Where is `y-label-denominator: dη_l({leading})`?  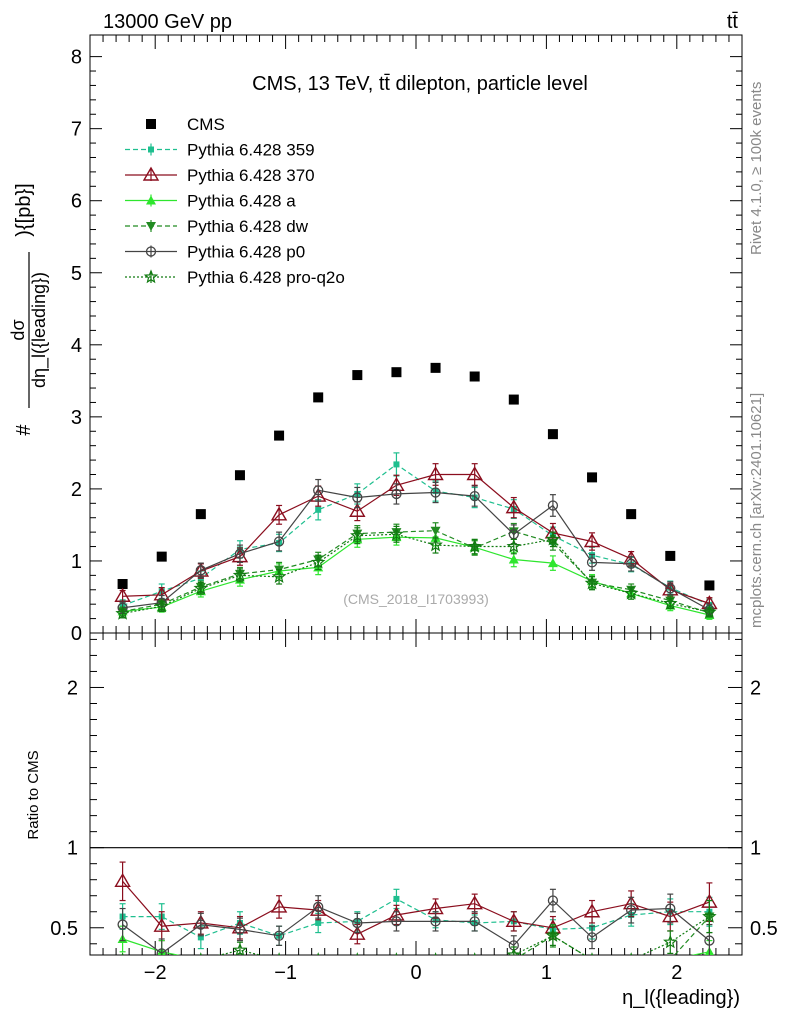
y-label-denominator: dη_l({leading}) is located at coordinates (39, 330).